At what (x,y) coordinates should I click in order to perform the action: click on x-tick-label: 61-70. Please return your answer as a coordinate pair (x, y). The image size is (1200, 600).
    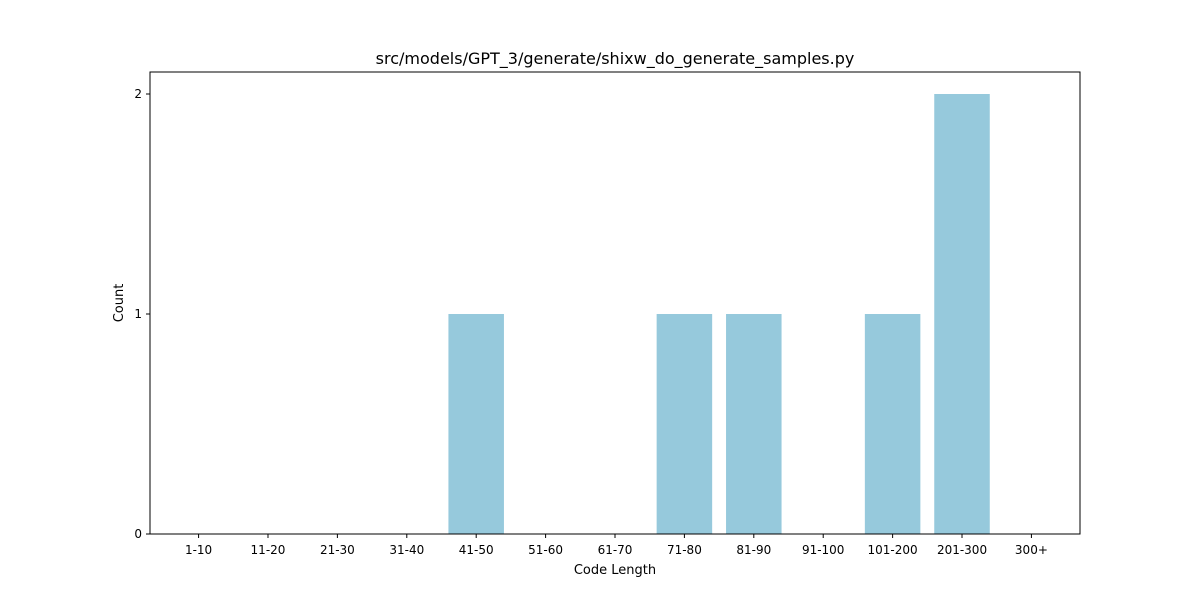
    Looking at the image, I should click on (615, 550).